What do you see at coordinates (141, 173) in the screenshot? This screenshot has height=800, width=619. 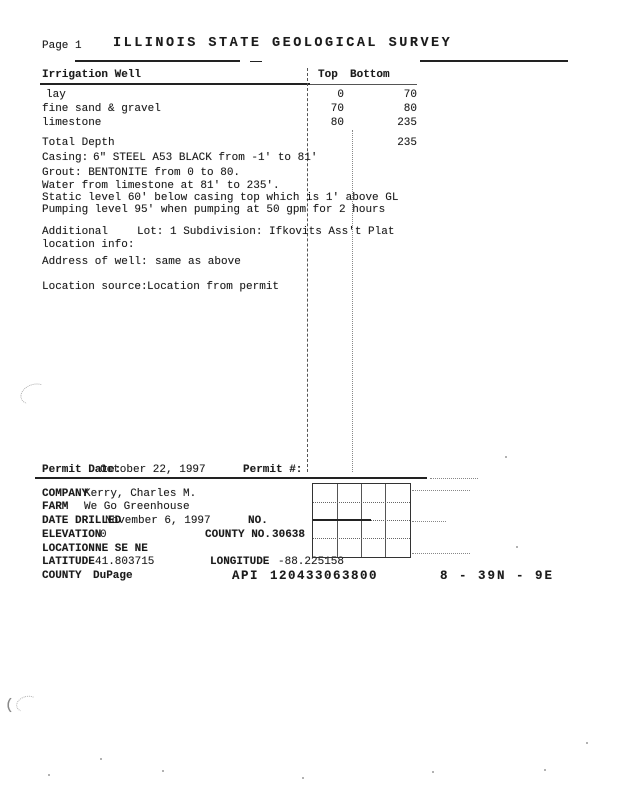 I see `grout-line: Grout: BENTONITE from 0 to 80.` at bounding box center [141, 173].